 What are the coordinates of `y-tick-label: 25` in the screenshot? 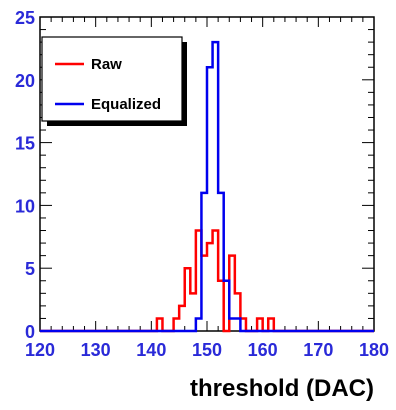 It's located at (25, 18).